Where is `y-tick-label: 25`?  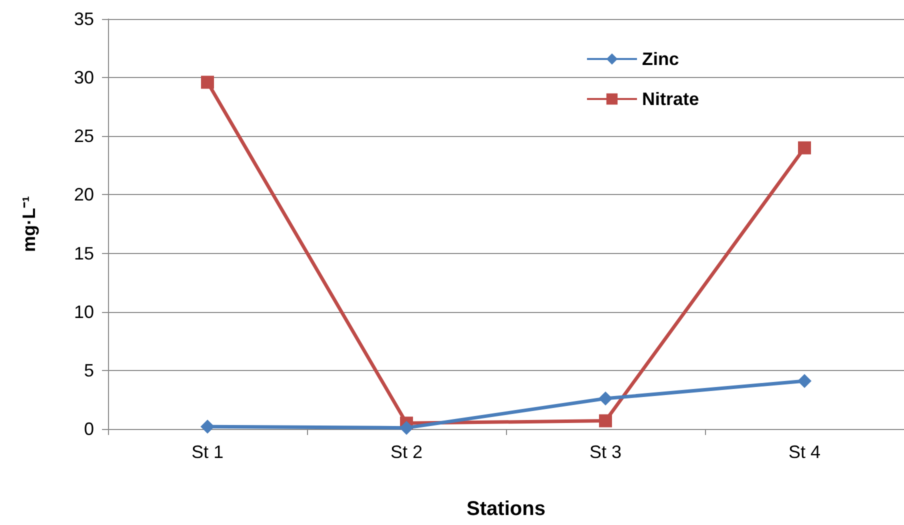
y-tick-label: 25 is located at coordinates (84, 136).